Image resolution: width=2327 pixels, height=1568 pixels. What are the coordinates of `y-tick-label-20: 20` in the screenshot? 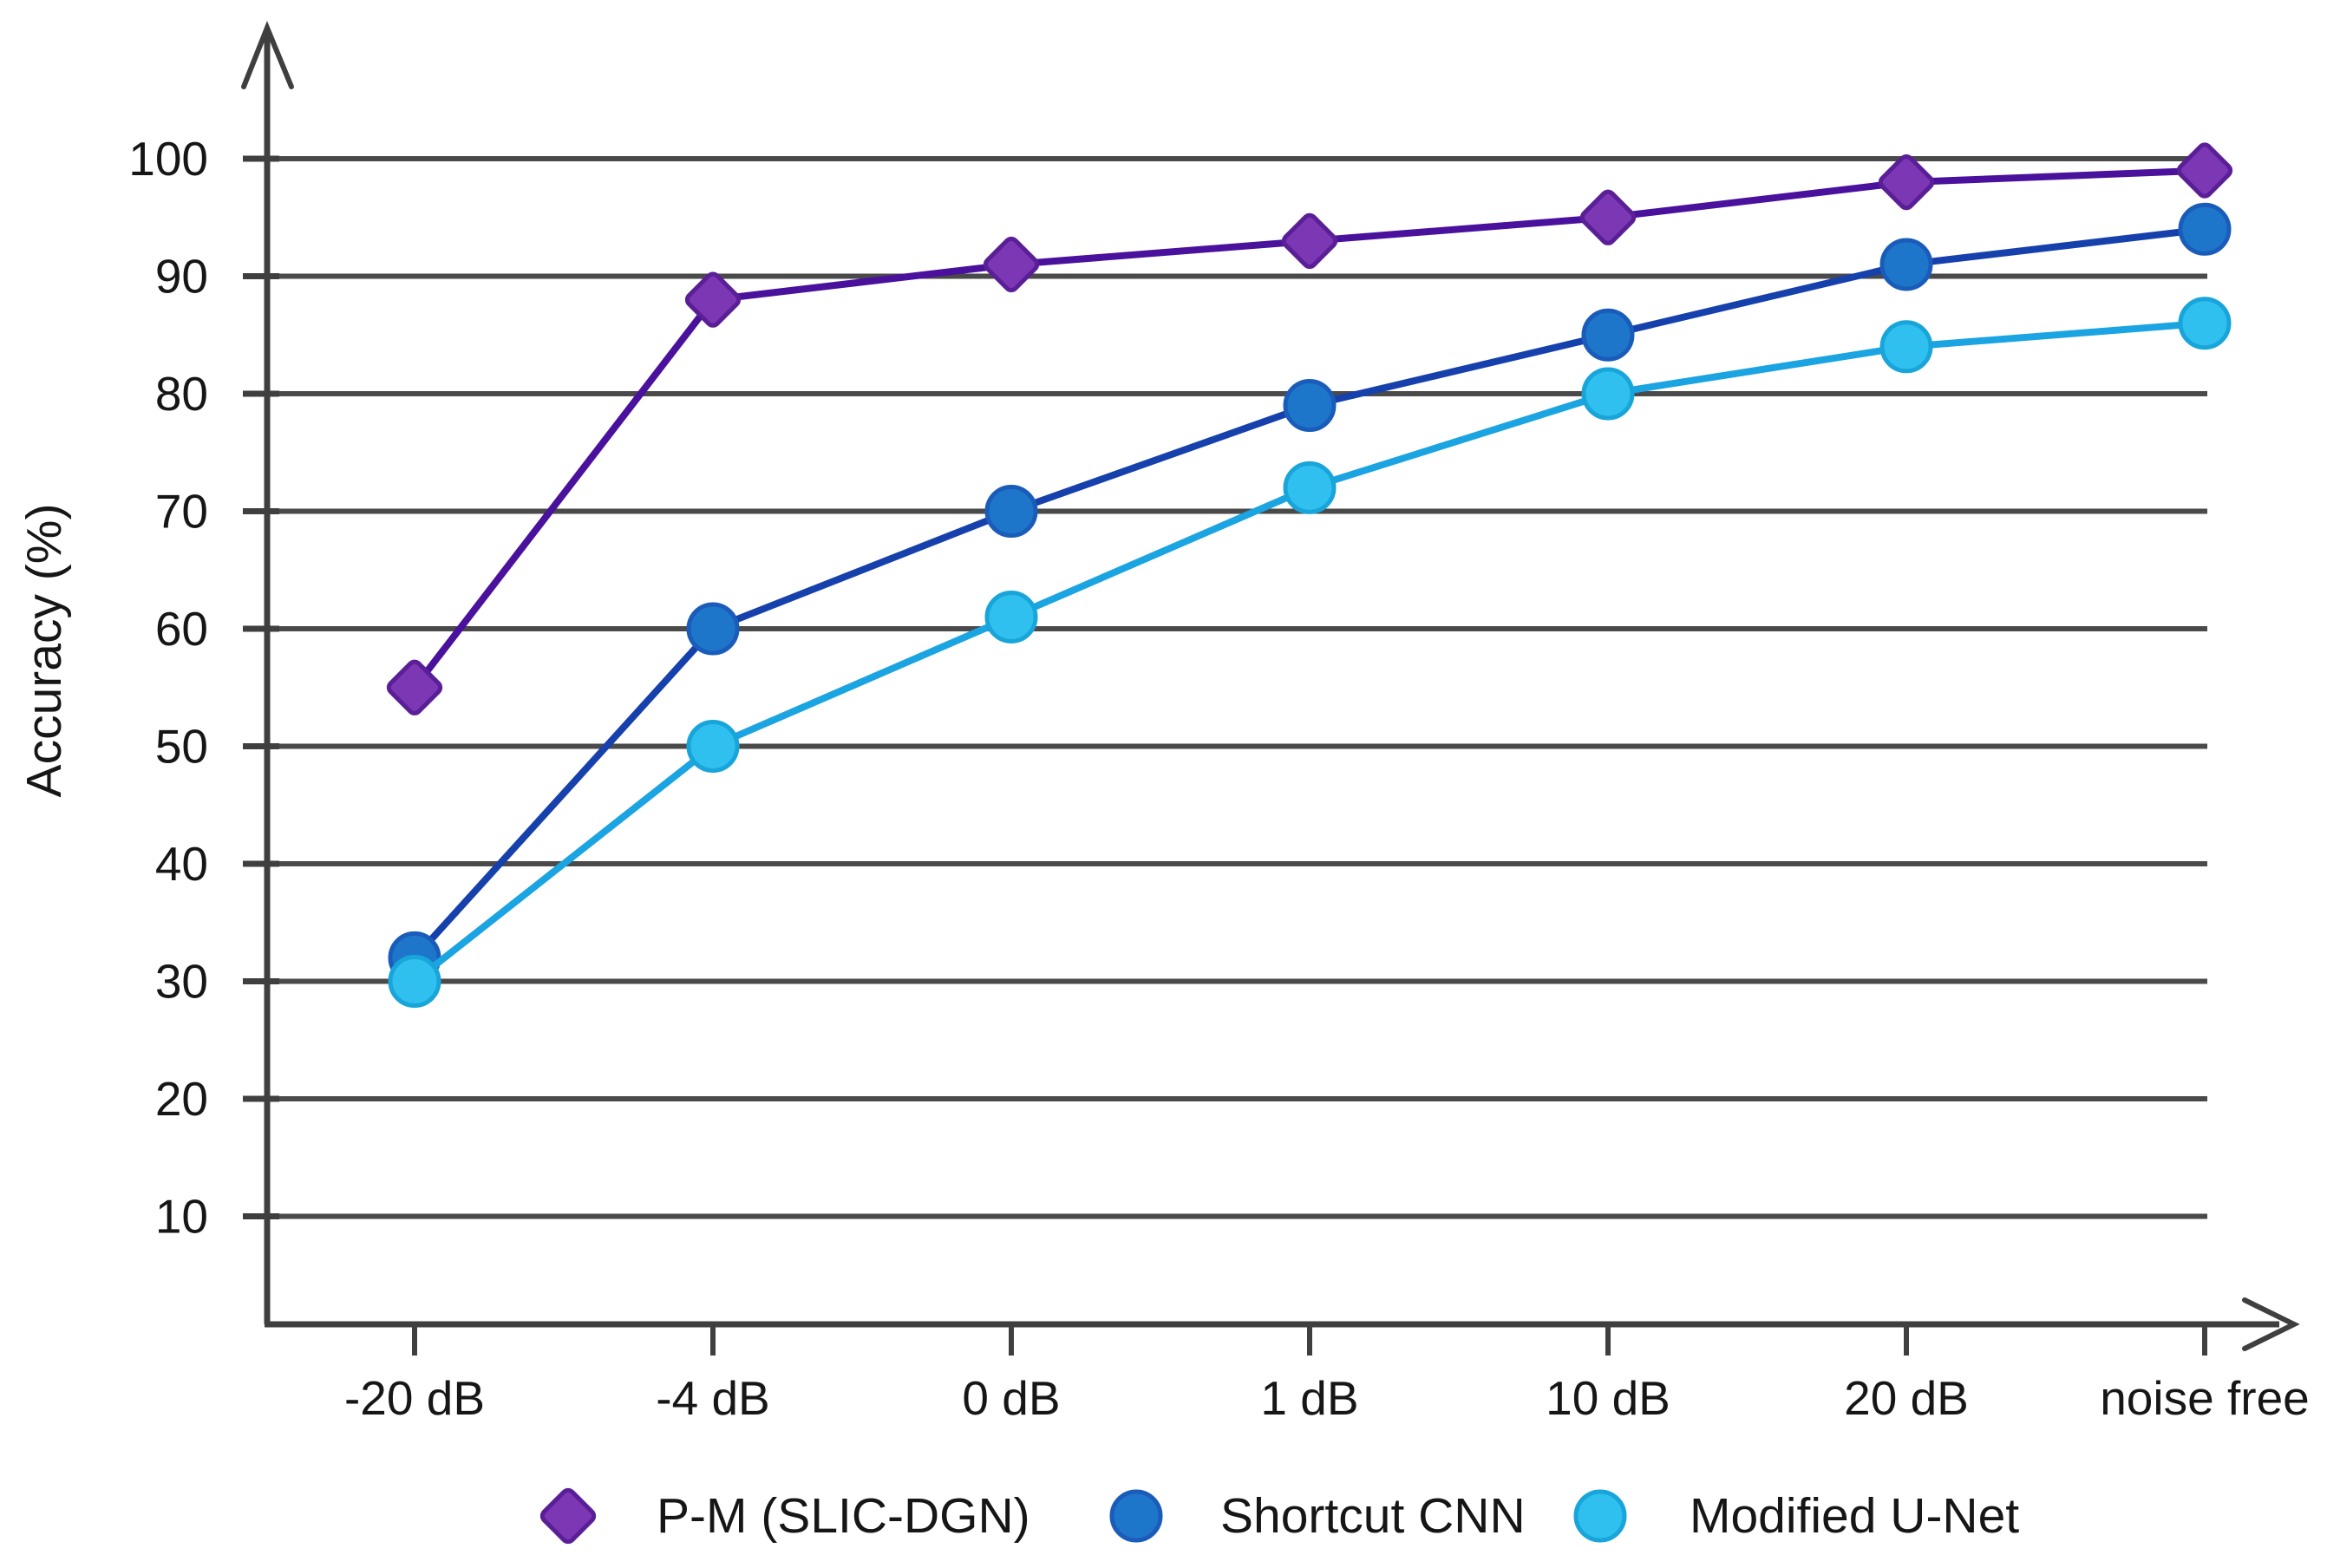 It's located at (181, 1099).